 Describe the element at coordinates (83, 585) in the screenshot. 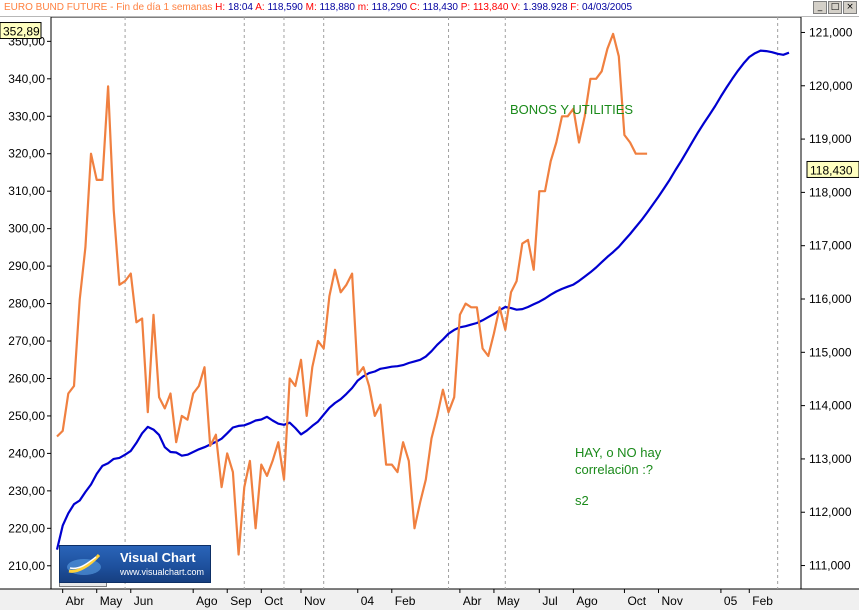

I see `logo-strip` at that location.